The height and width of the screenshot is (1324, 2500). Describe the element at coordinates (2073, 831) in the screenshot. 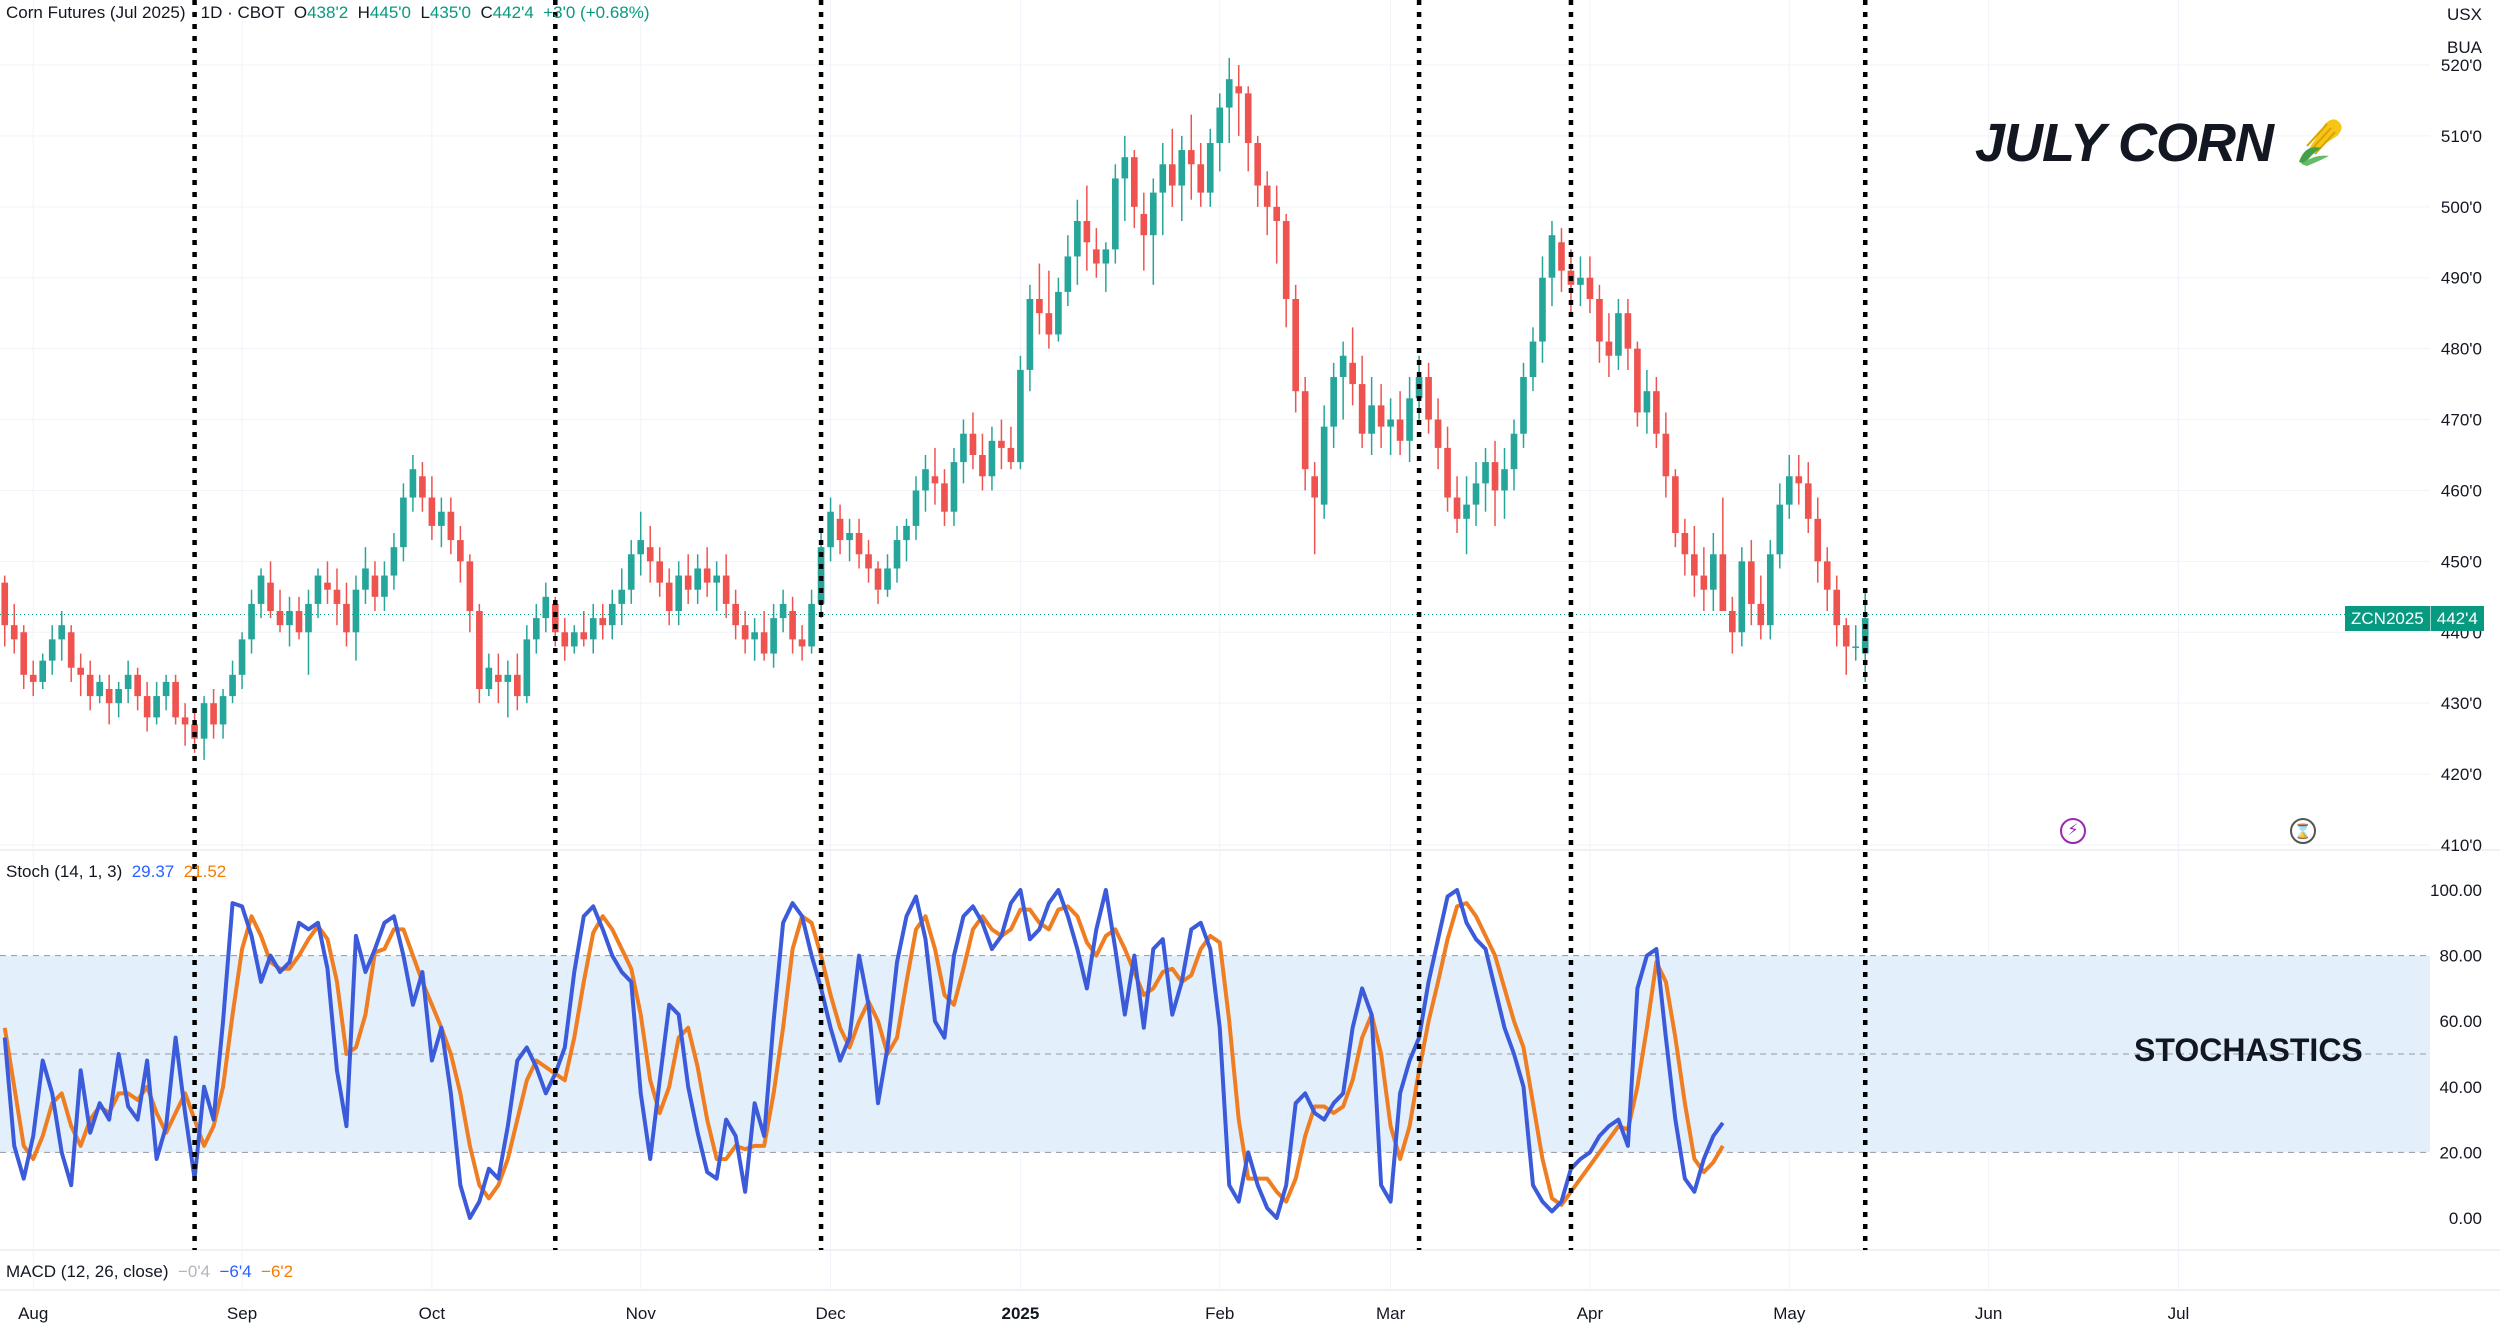

I see `lightning-icon: ⚡` at that location.